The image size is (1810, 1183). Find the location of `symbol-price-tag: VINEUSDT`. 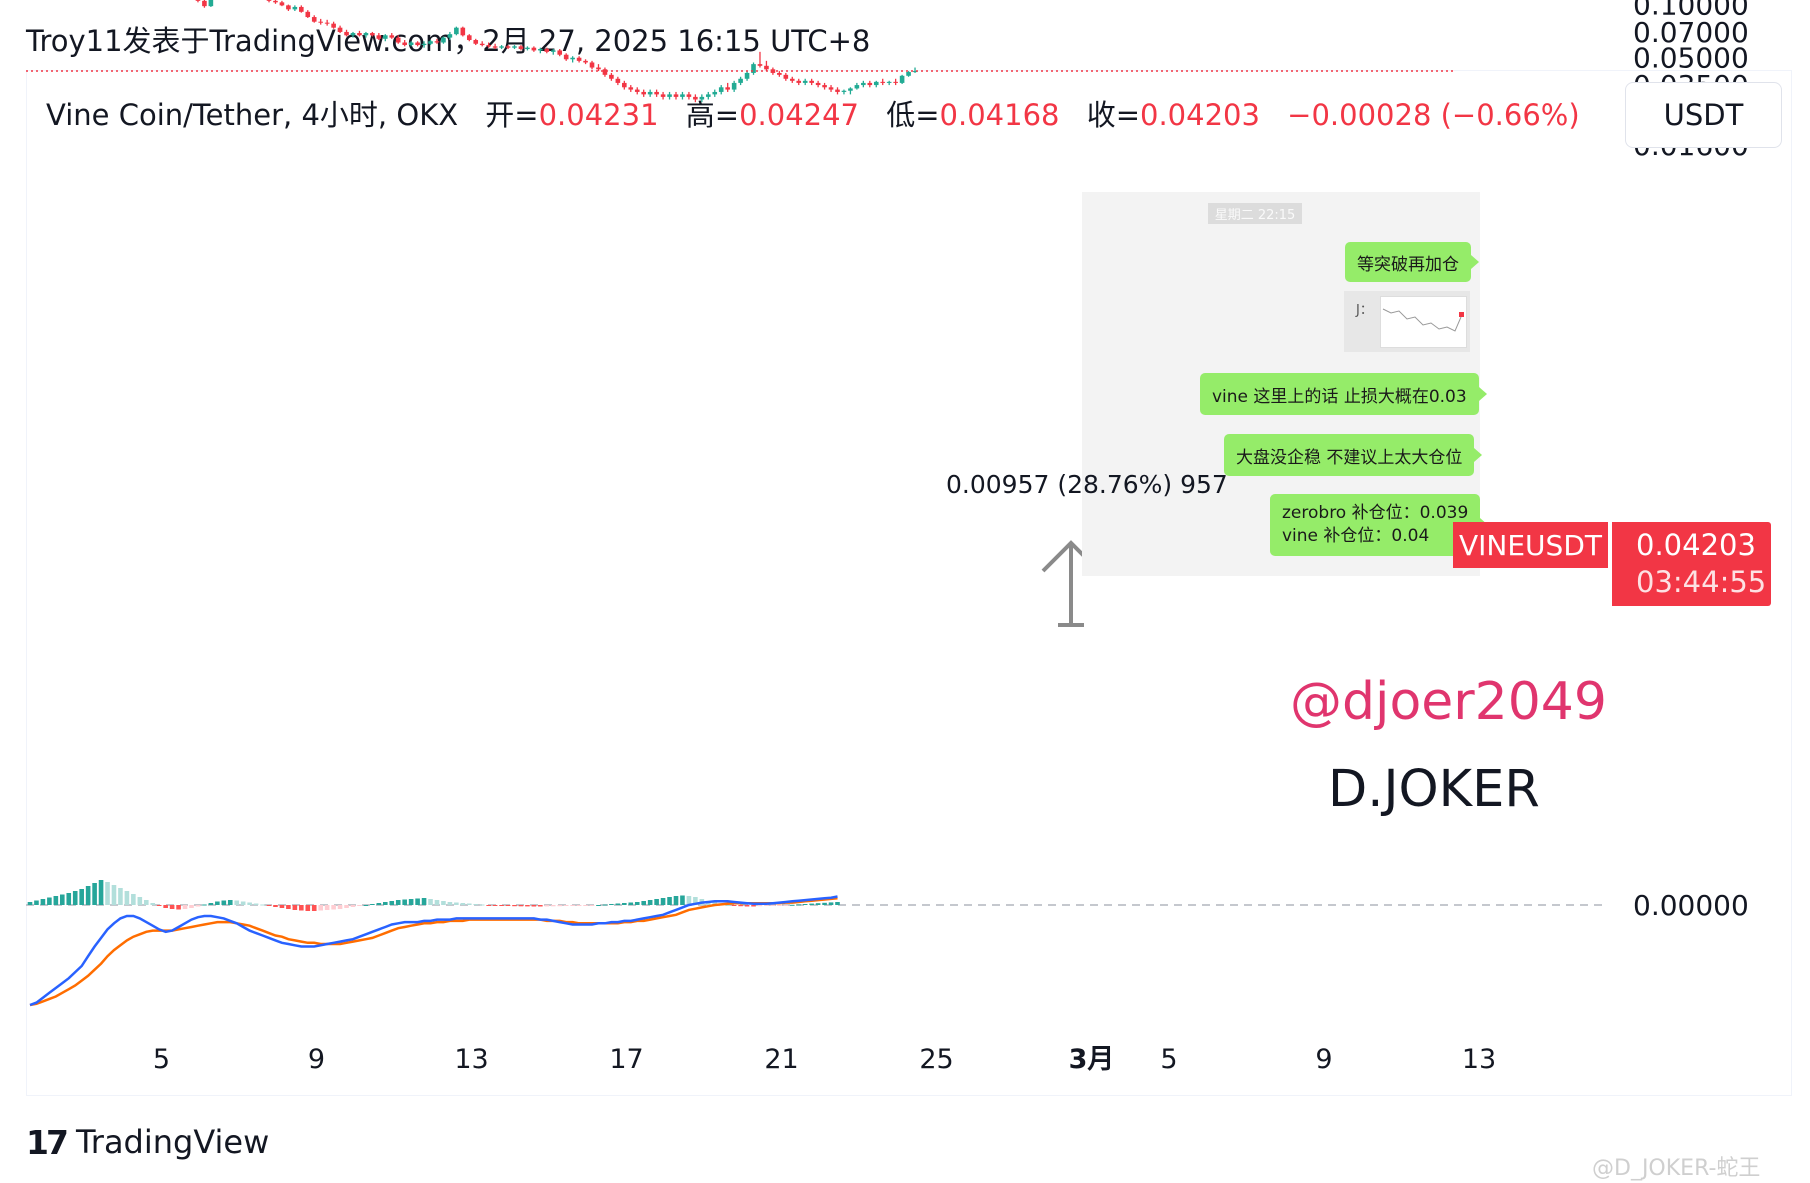

symbol-price-tag: VINEUSDT is located at coordinates (1530, 545).